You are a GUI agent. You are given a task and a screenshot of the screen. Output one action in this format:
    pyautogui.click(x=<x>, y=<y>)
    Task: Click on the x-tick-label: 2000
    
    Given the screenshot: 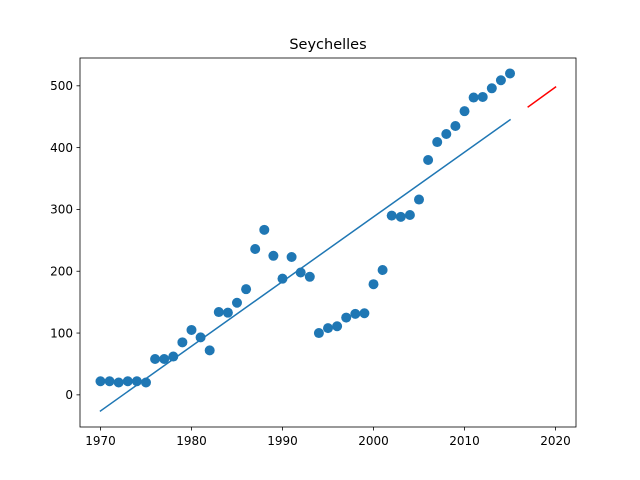 What is the action you would take?
    pyautogui.click(x=373, y=441)
    